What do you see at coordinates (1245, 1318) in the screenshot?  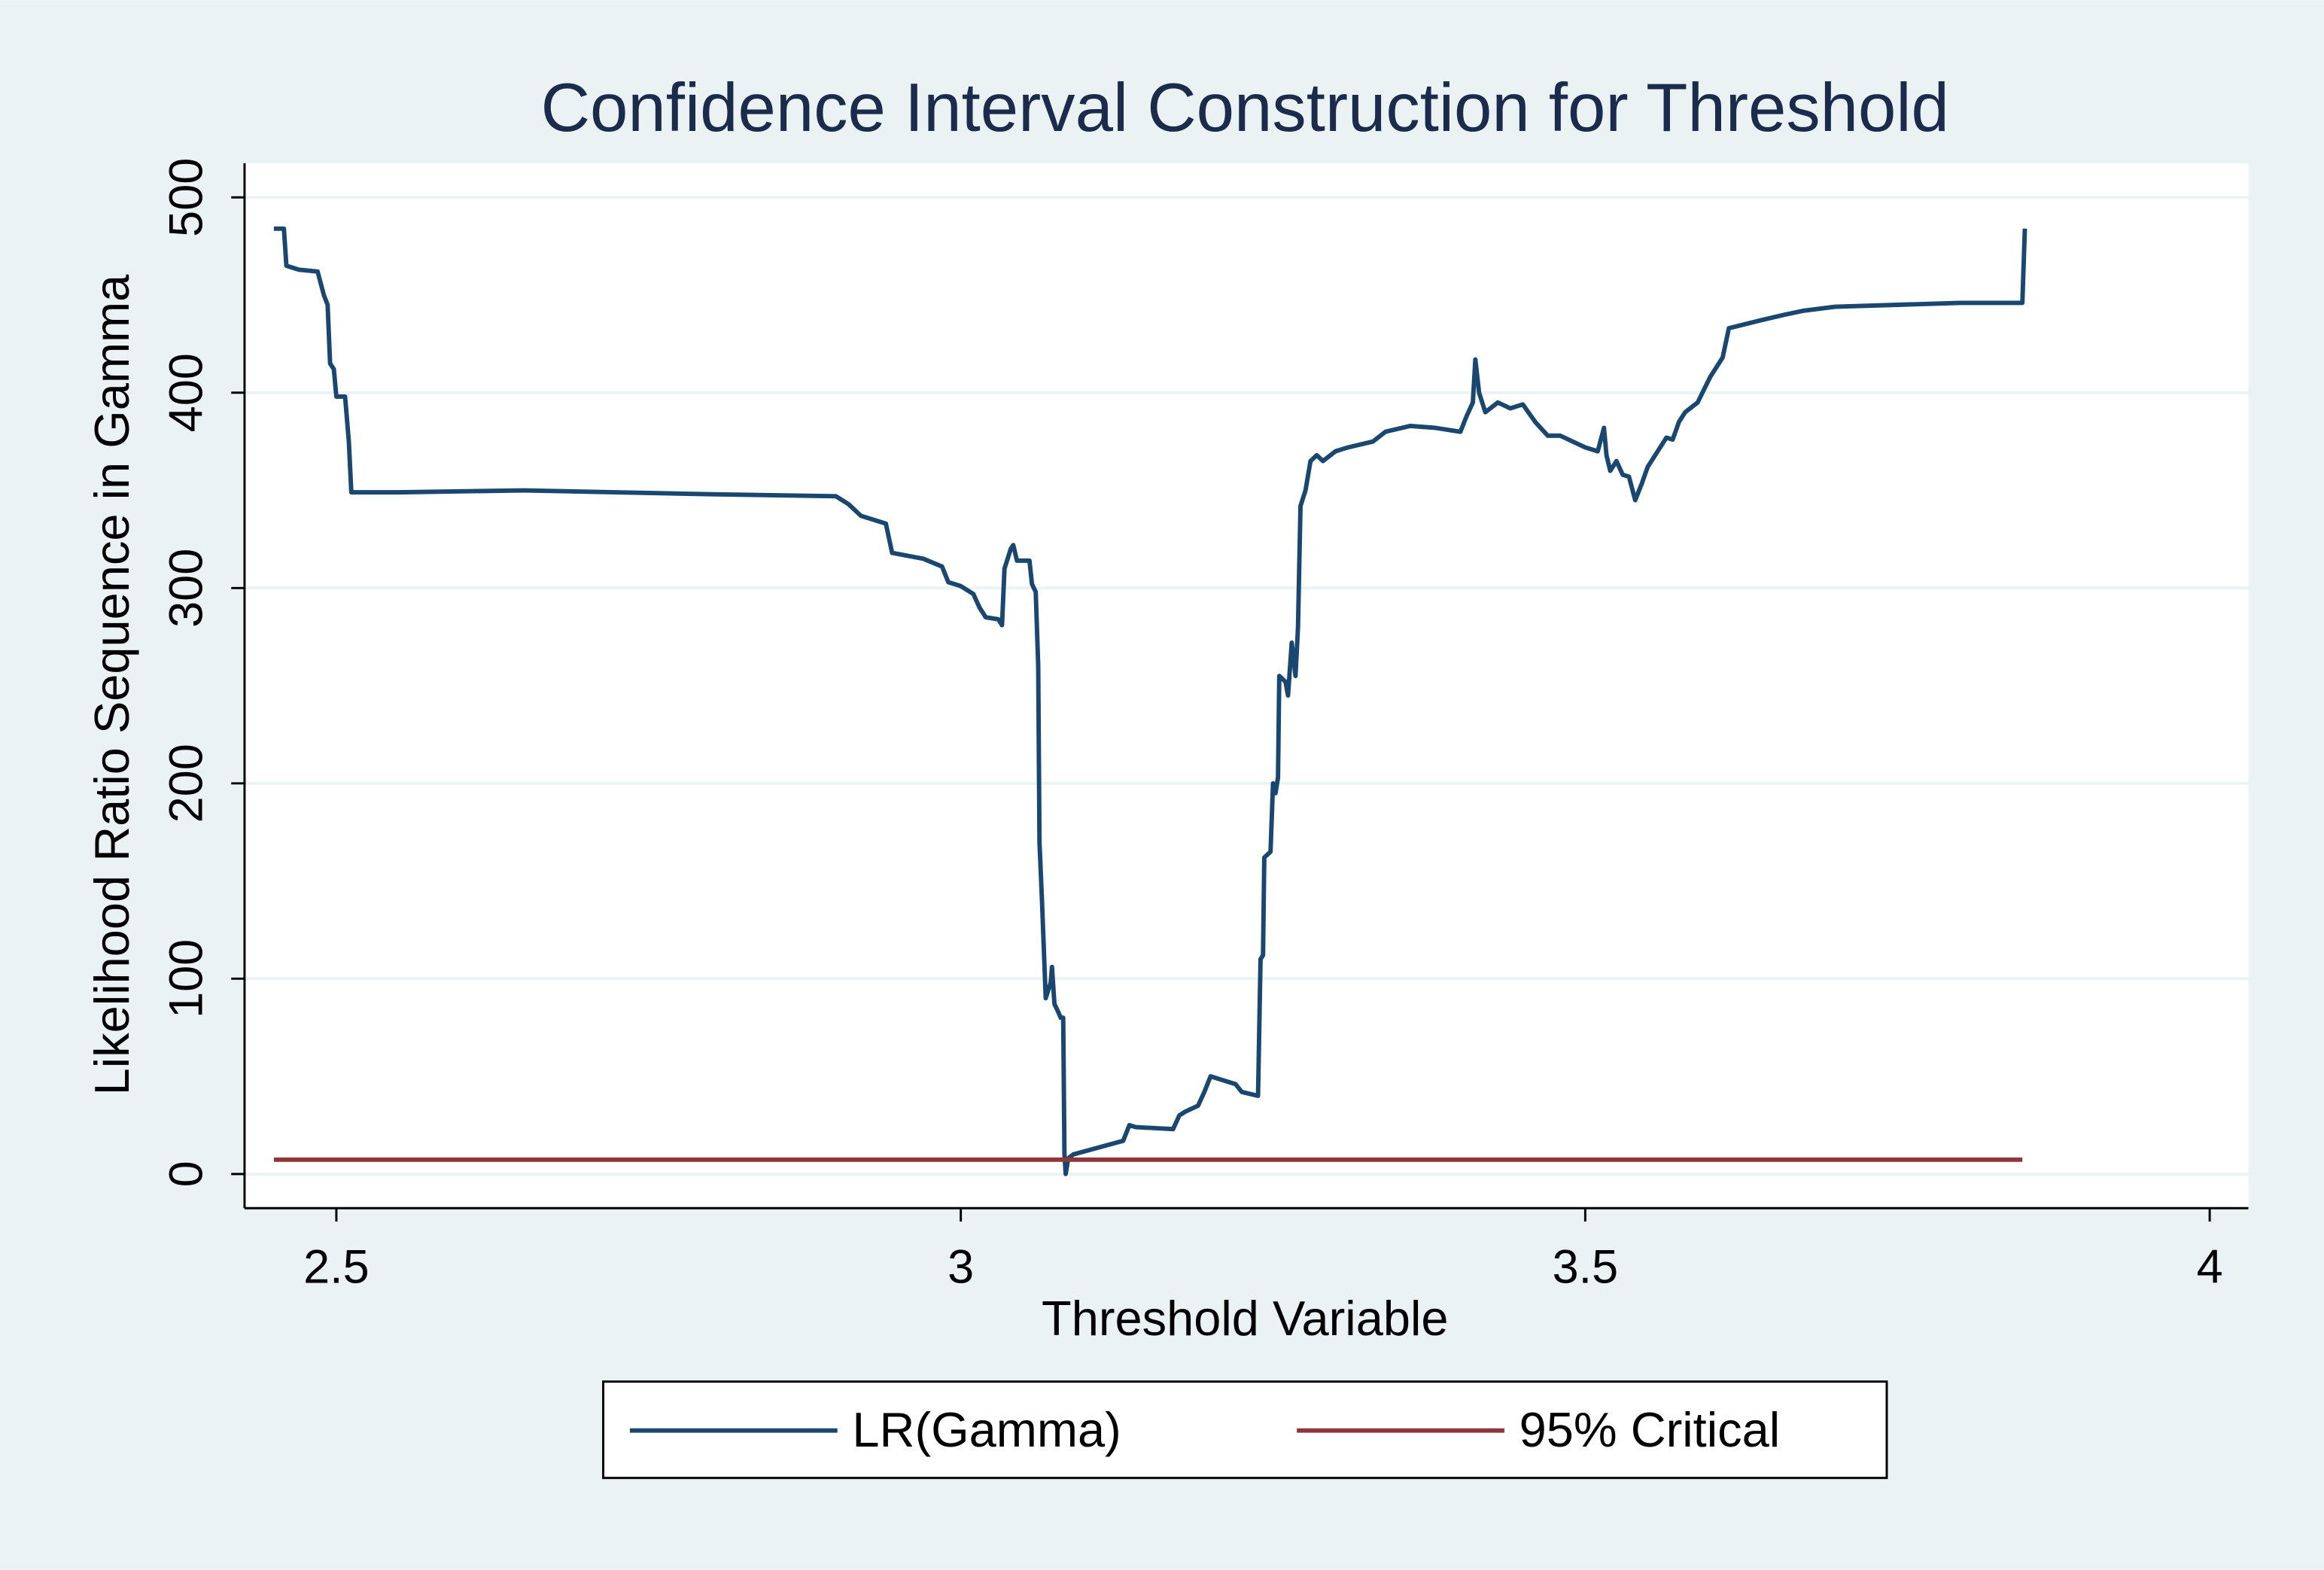 I see `x-axis-label: Threshold Variable` at bounding box center [1245, 1318].